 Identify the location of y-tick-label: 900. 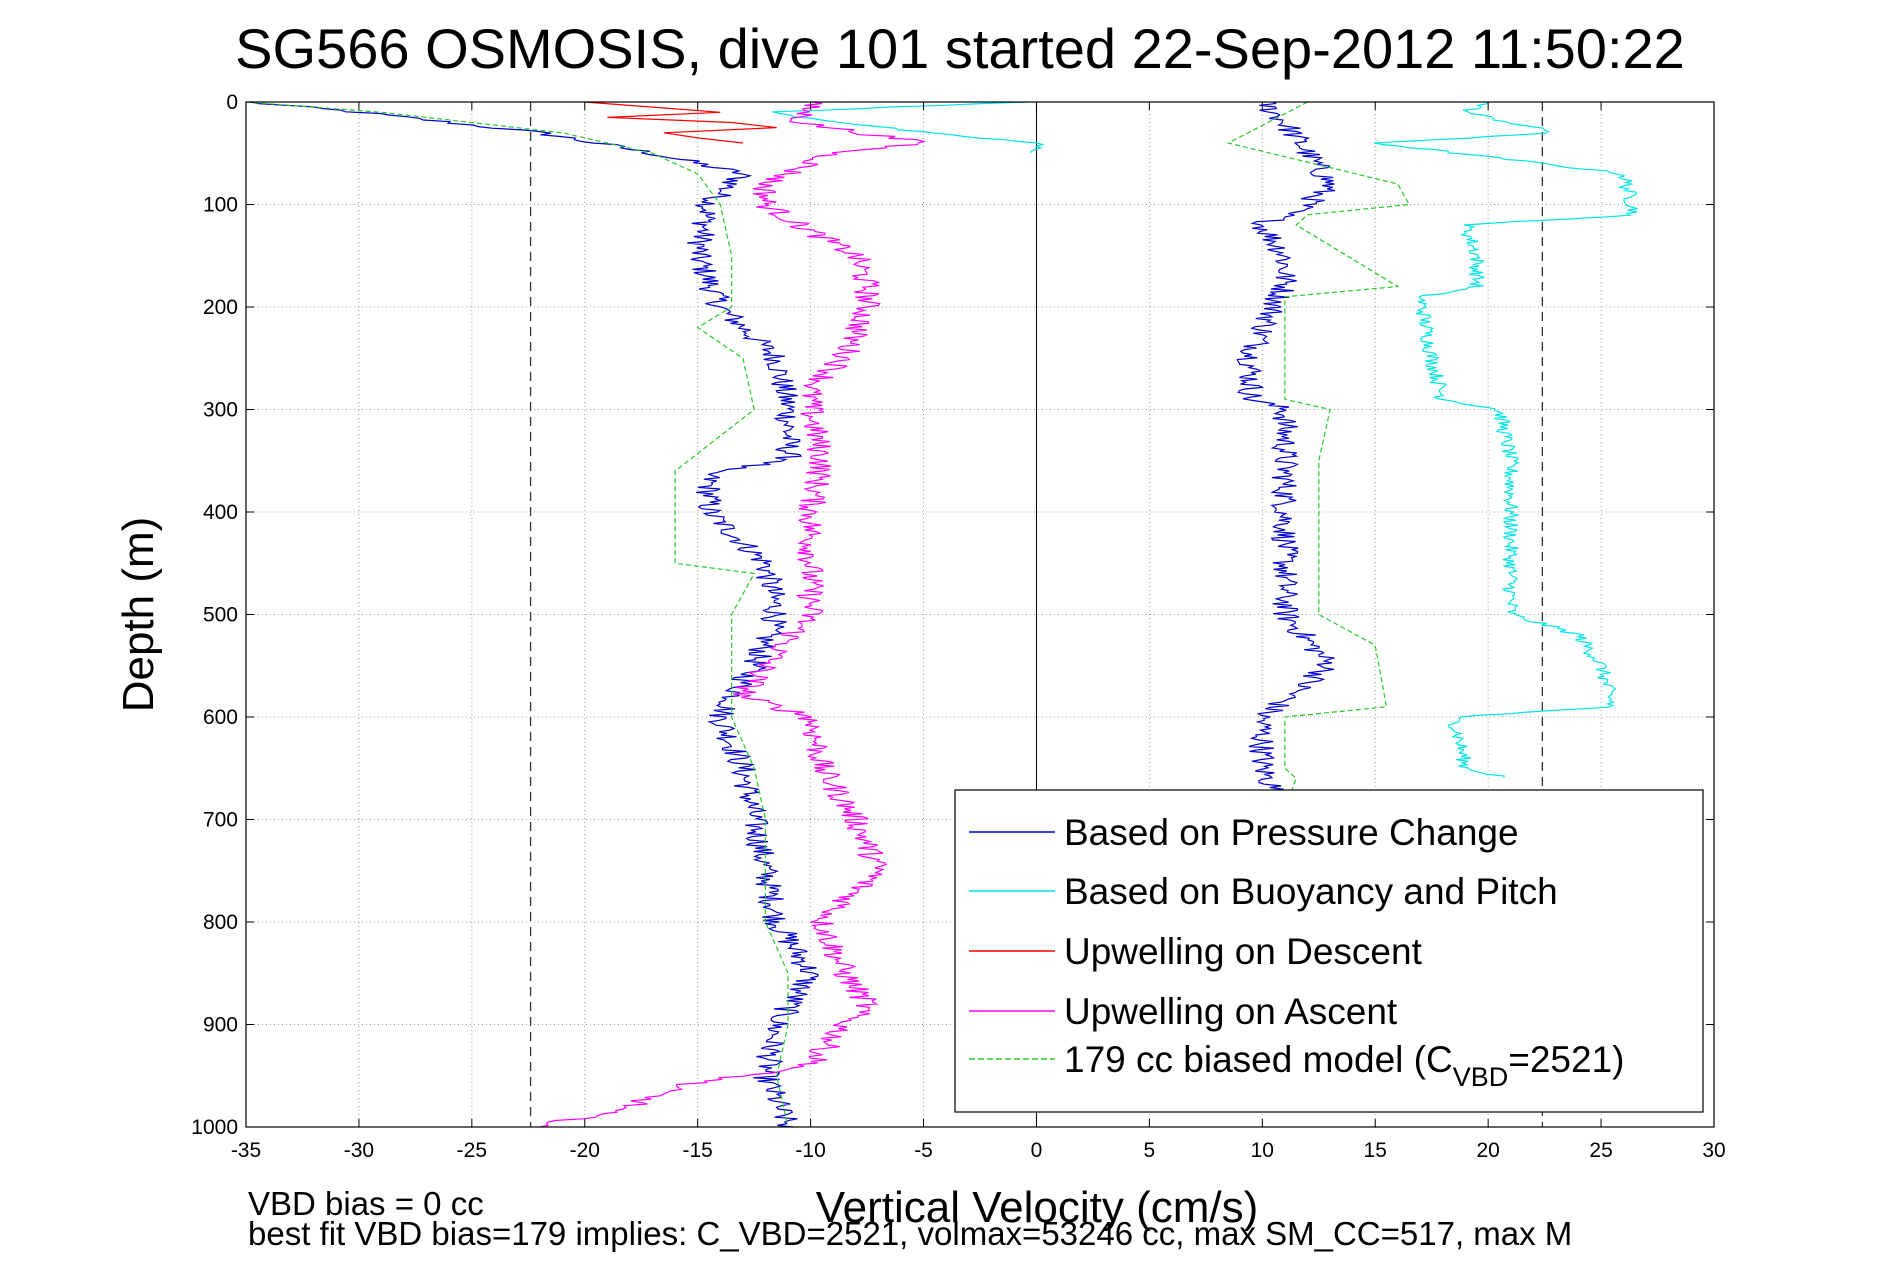
(220, 1025).